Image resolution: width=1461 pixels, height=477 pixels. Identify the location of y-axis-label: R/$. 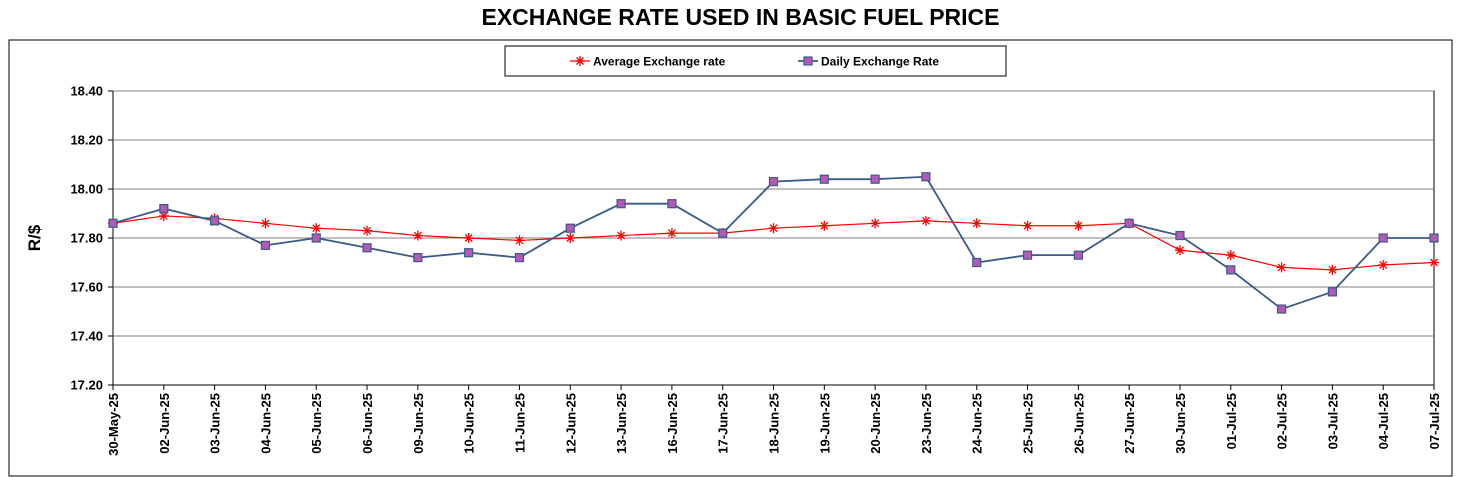
(34, 237).